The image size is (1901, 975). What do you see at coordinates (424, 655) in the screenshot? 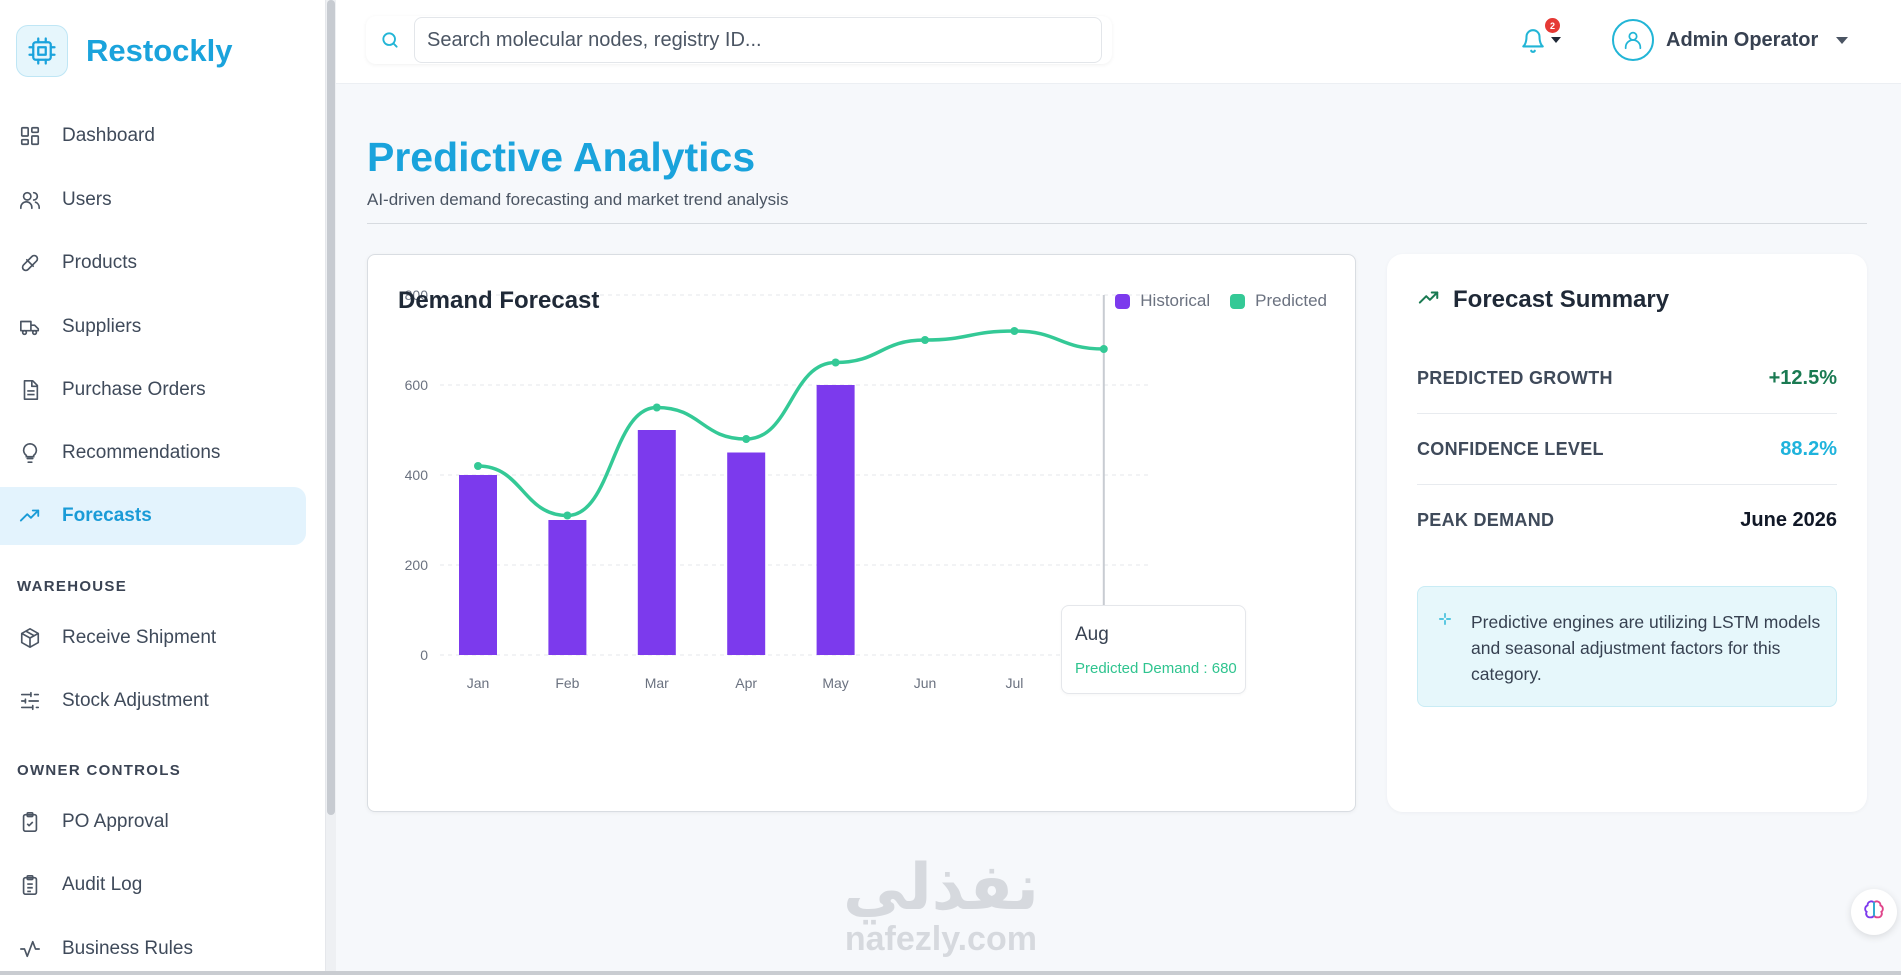
I see `y-tick-label: 0` at bounding box center [424, 655].